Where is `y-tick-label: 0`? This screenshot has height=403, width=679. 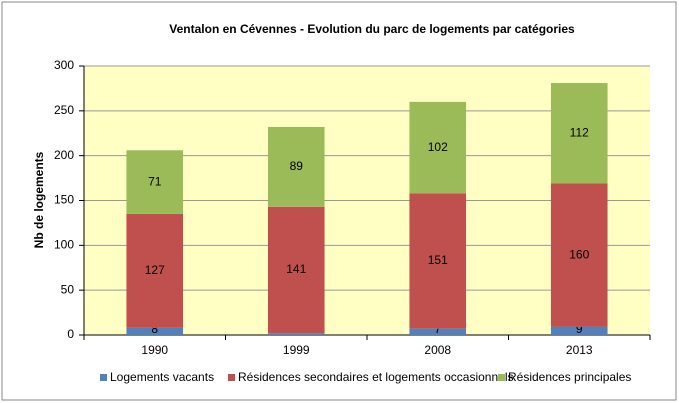
y-tick-label: 0 is located at coordinates (70, 334).